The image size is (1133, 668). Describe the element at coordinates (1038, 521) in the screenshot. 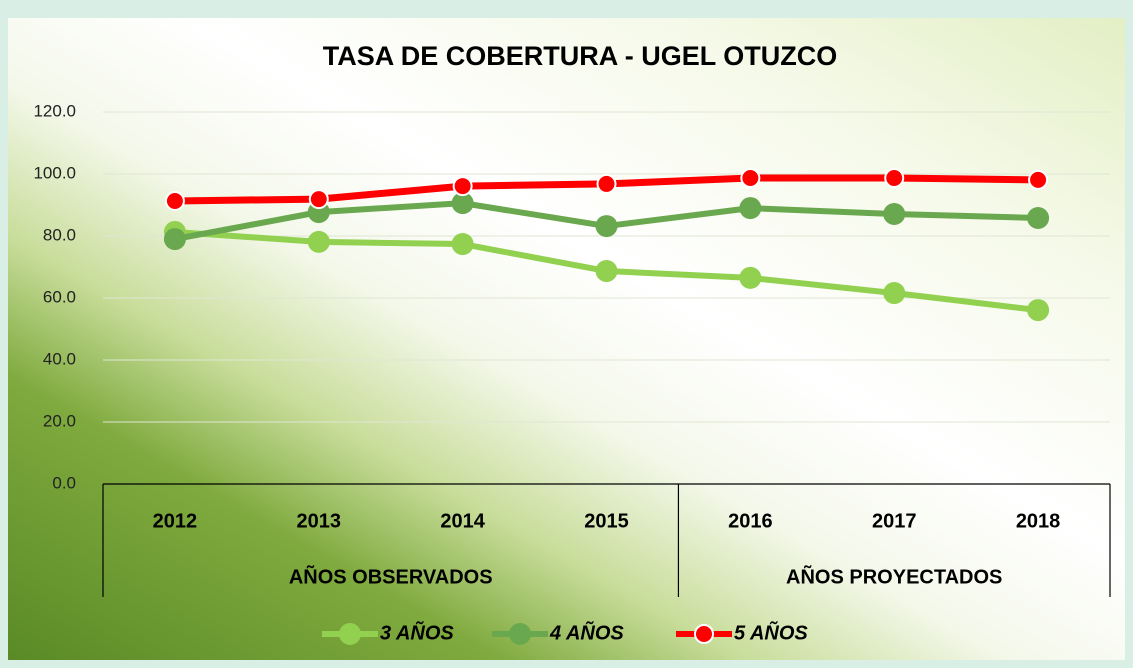

I see `x-tick-label: 2018` at that location.